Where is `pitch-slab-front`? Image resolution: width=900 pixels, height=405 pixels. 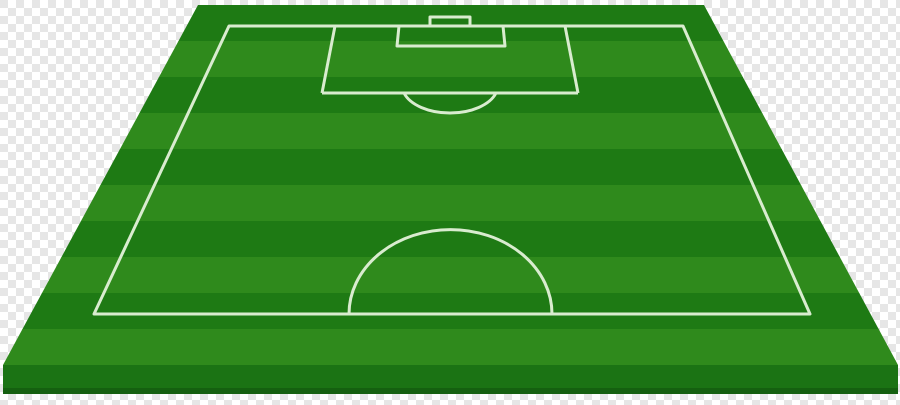 pitch-slab-front is located at coordinates (450, 379).